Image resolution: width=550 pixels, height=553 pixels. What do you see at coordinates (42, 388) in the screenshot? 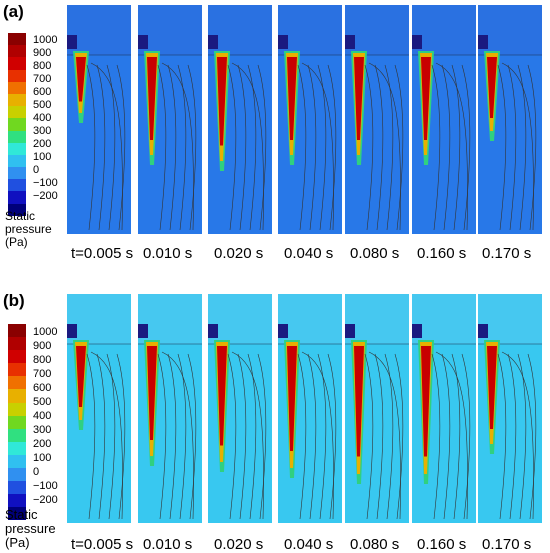
I see `tick-b-600: 600` at bounding box center [42, 388].